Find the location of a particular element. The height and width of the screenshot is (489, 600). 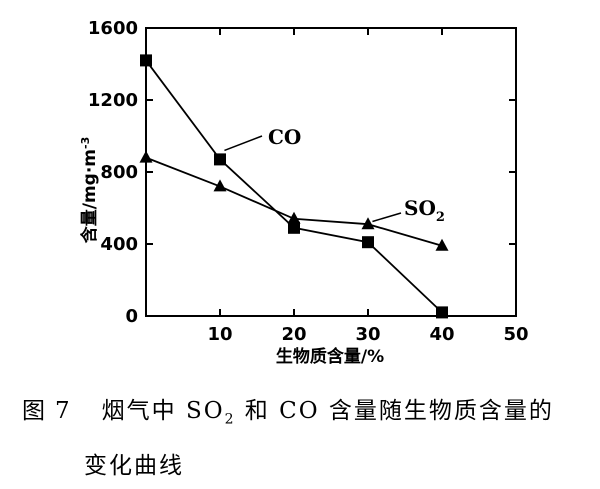

y-tick-label-1200: 1200 is located at coordinates (113, 100).